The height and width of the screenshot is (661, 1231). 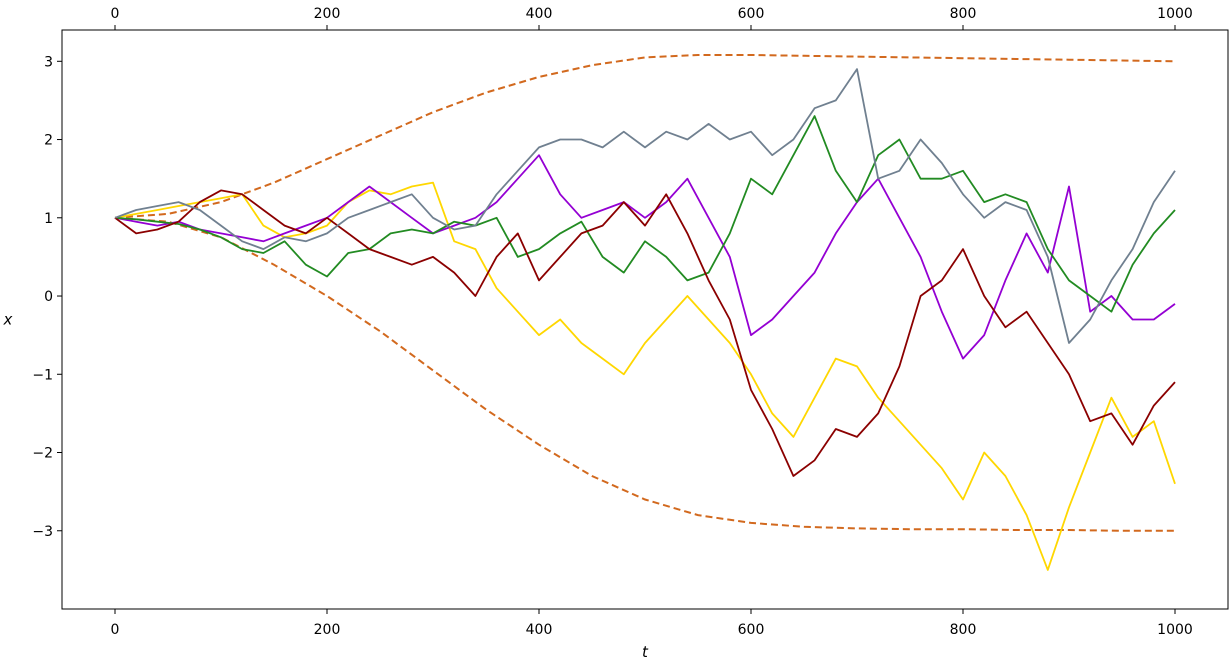 I want to click on y-tick-label: −3, so click(x=42, y=532).